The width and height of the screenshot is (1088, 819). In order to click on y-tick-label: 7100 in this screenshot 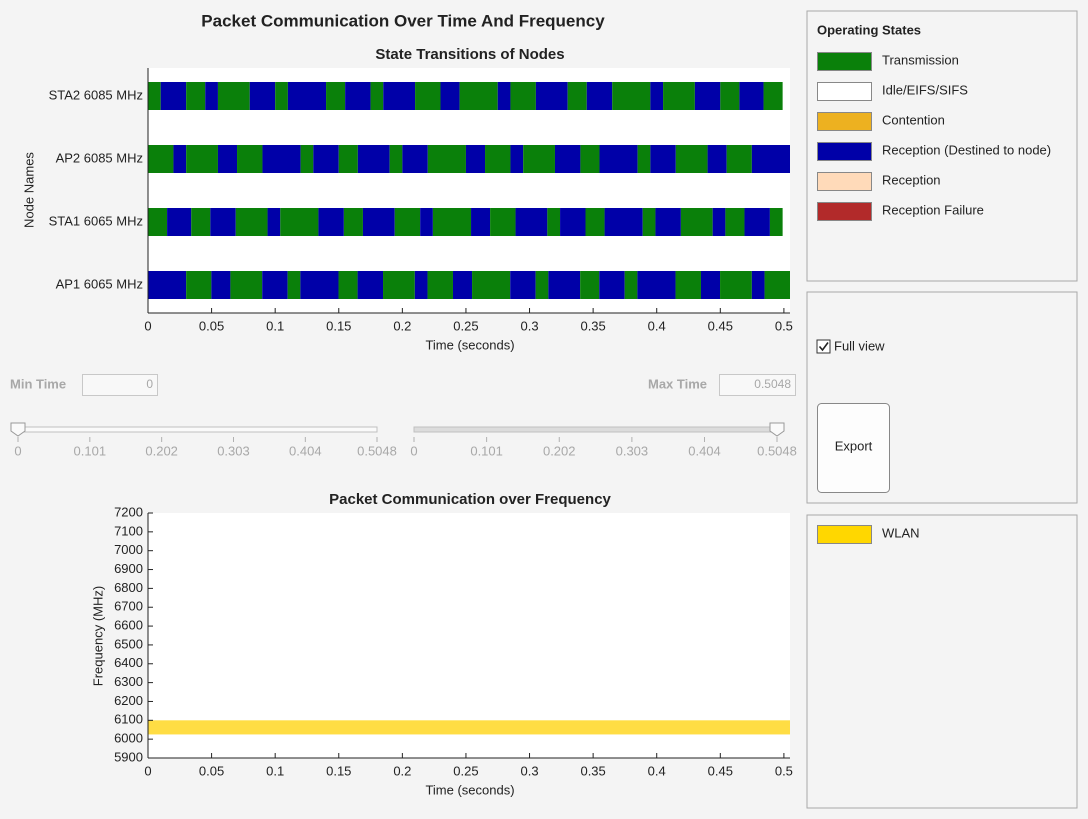, I will do `click(128, 530)`.